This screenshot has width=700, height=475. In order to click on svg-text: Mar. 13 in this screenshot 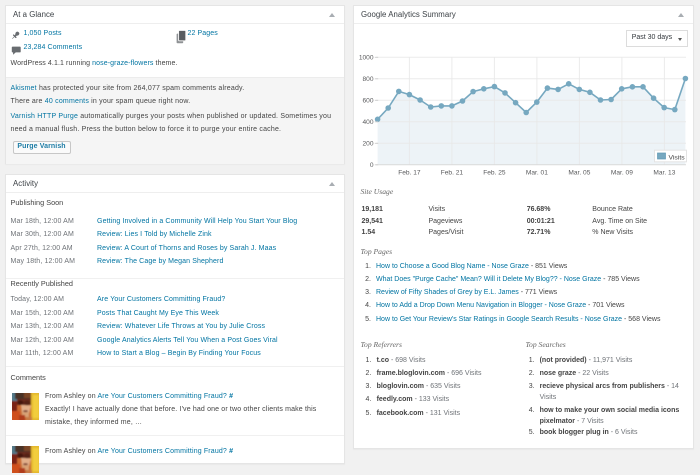, I will do `click(664, 173)`.